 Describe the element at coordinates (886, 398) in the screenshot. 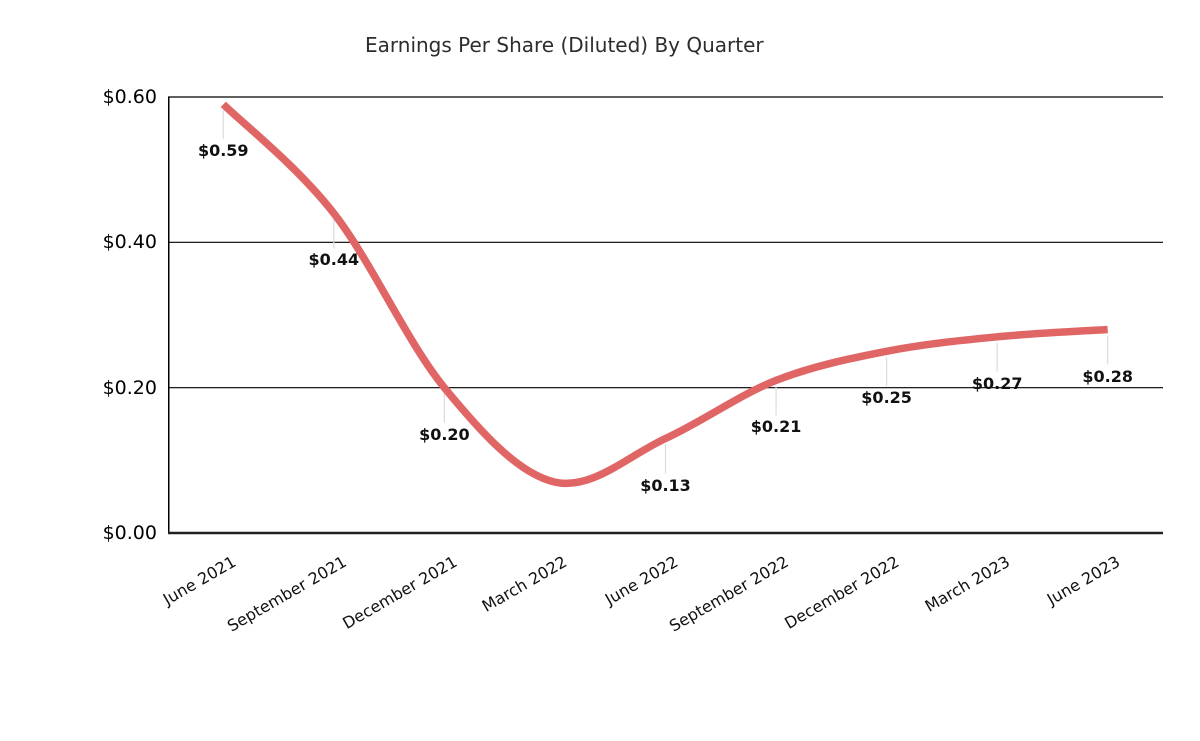

I see `data-point-label: $0.25` at that location.